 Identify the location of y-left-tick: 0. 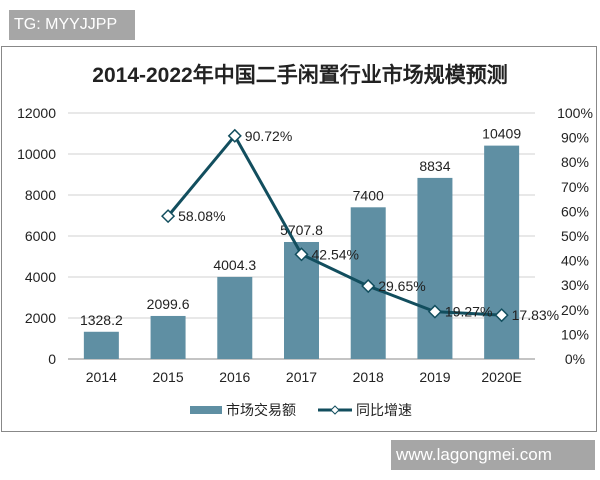
(52, 359).